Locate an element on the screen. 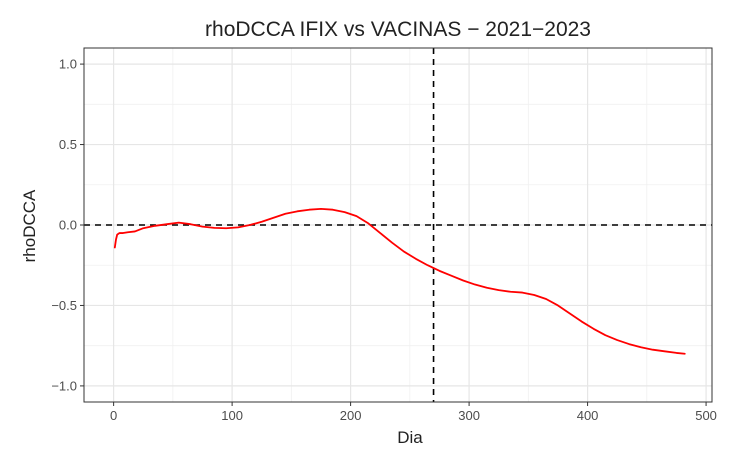 This screenshot has height=453, width=744. y-tick-label: 1.0 is located at coordinates (68, 64).